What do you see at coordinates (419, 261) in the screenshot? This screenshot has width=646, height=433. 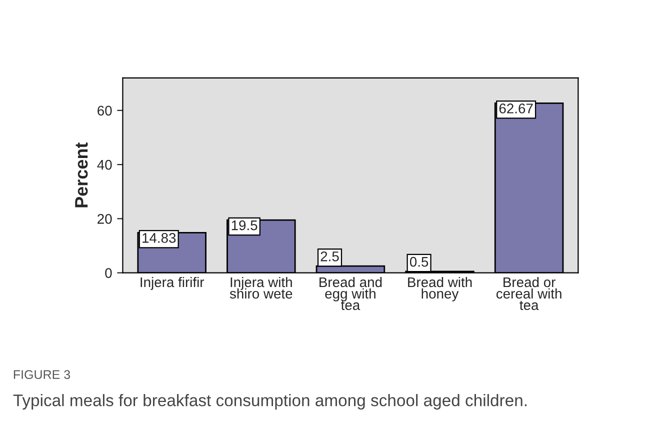 I see `data-label: 0.5` at bounding box center [419, 261].